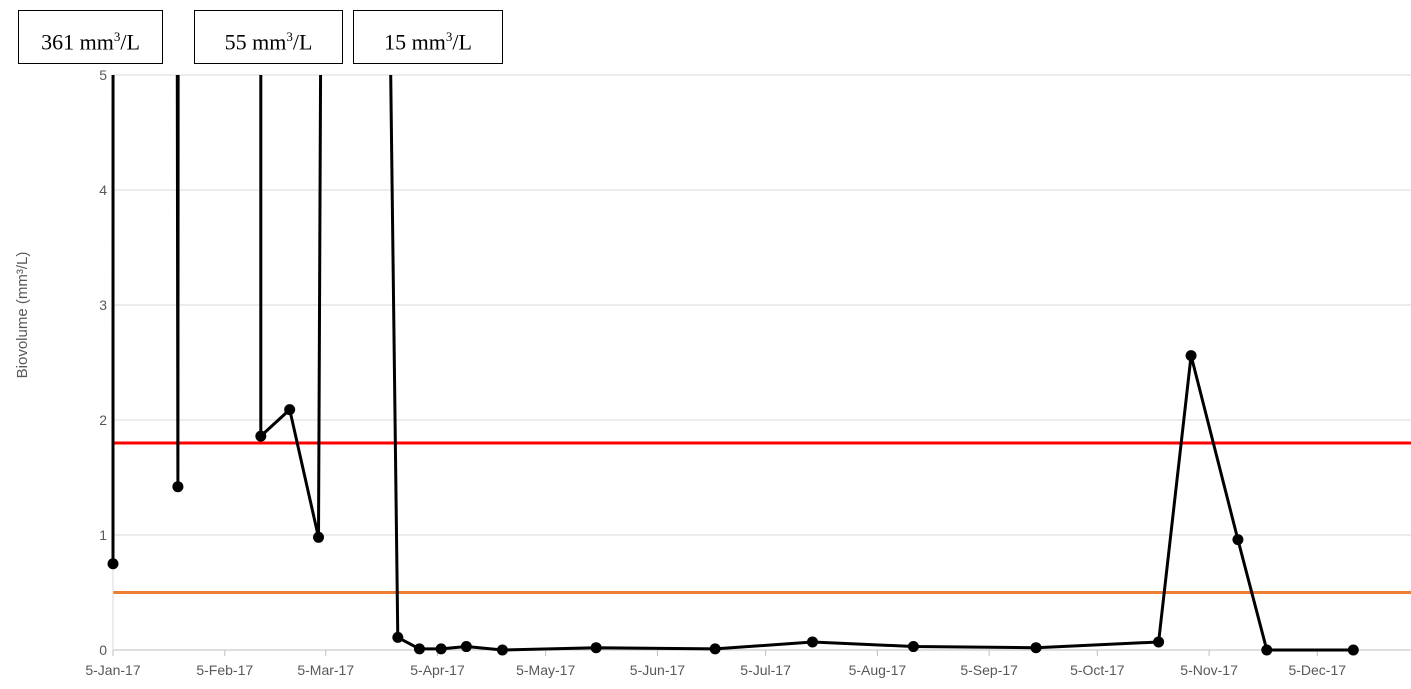 Image resolution: width=1411 pixels, height=689 pixels. Describe the element at coordinates (765, 670) in the screenshot. I see `x-tick-label: 5-Jul-17` at that location.